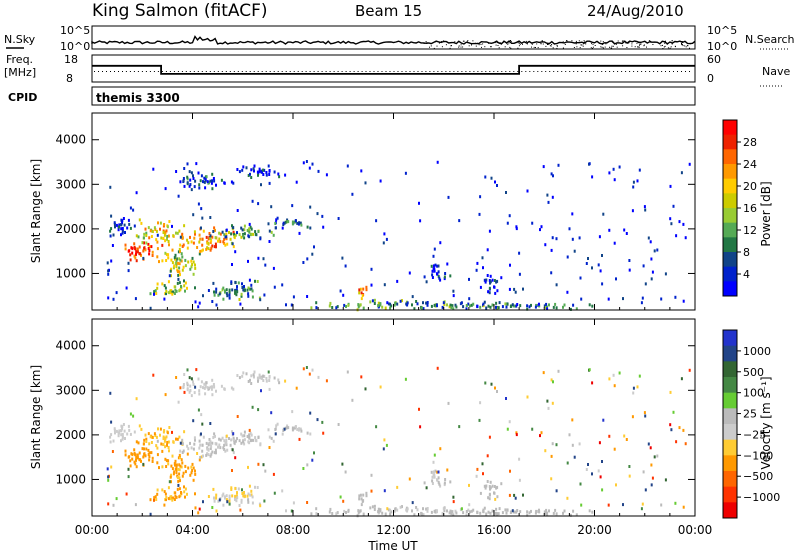  I want to click on velocity-colorbar-tick-label: 25, so click(750, 414).